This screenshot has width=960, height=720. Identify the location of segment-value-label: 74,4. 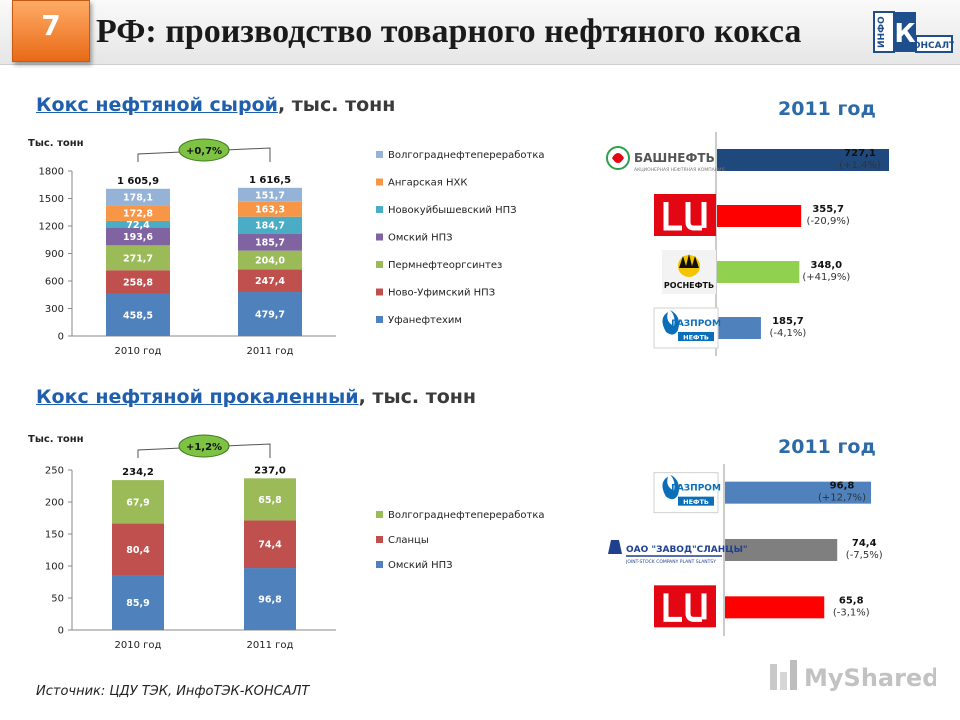
(270, 545).